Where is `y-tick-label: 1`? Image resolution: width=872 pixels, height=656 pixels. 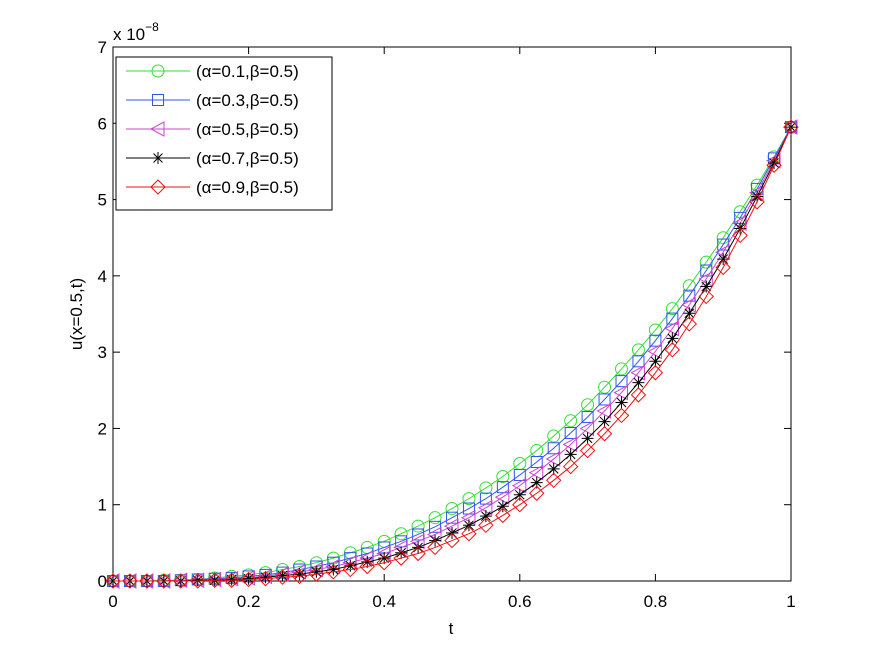 y-tick-label: 1 is located at coordinates (102, 505).